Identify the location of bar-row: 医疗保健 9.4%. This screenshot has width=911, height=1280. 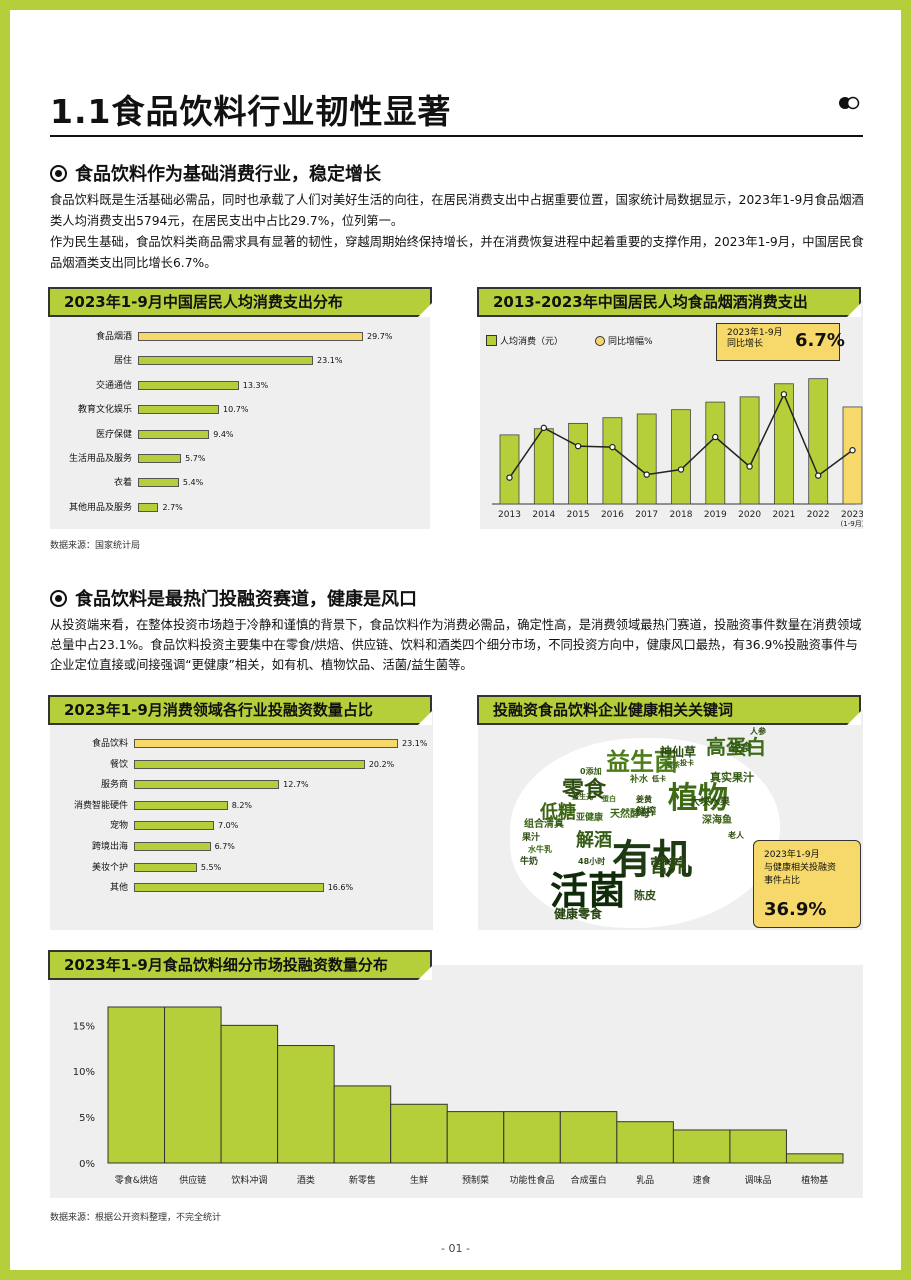
(240, 435).